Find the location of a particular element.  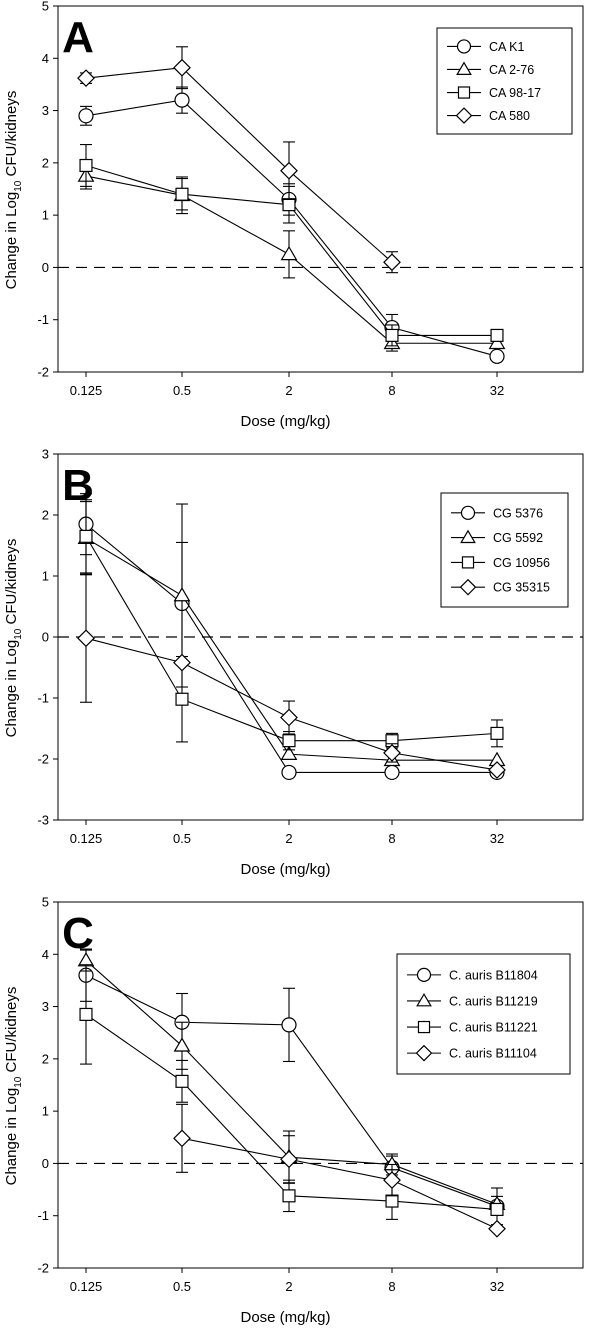

legend-label: CA K1 is located at coordinates (506, 47).